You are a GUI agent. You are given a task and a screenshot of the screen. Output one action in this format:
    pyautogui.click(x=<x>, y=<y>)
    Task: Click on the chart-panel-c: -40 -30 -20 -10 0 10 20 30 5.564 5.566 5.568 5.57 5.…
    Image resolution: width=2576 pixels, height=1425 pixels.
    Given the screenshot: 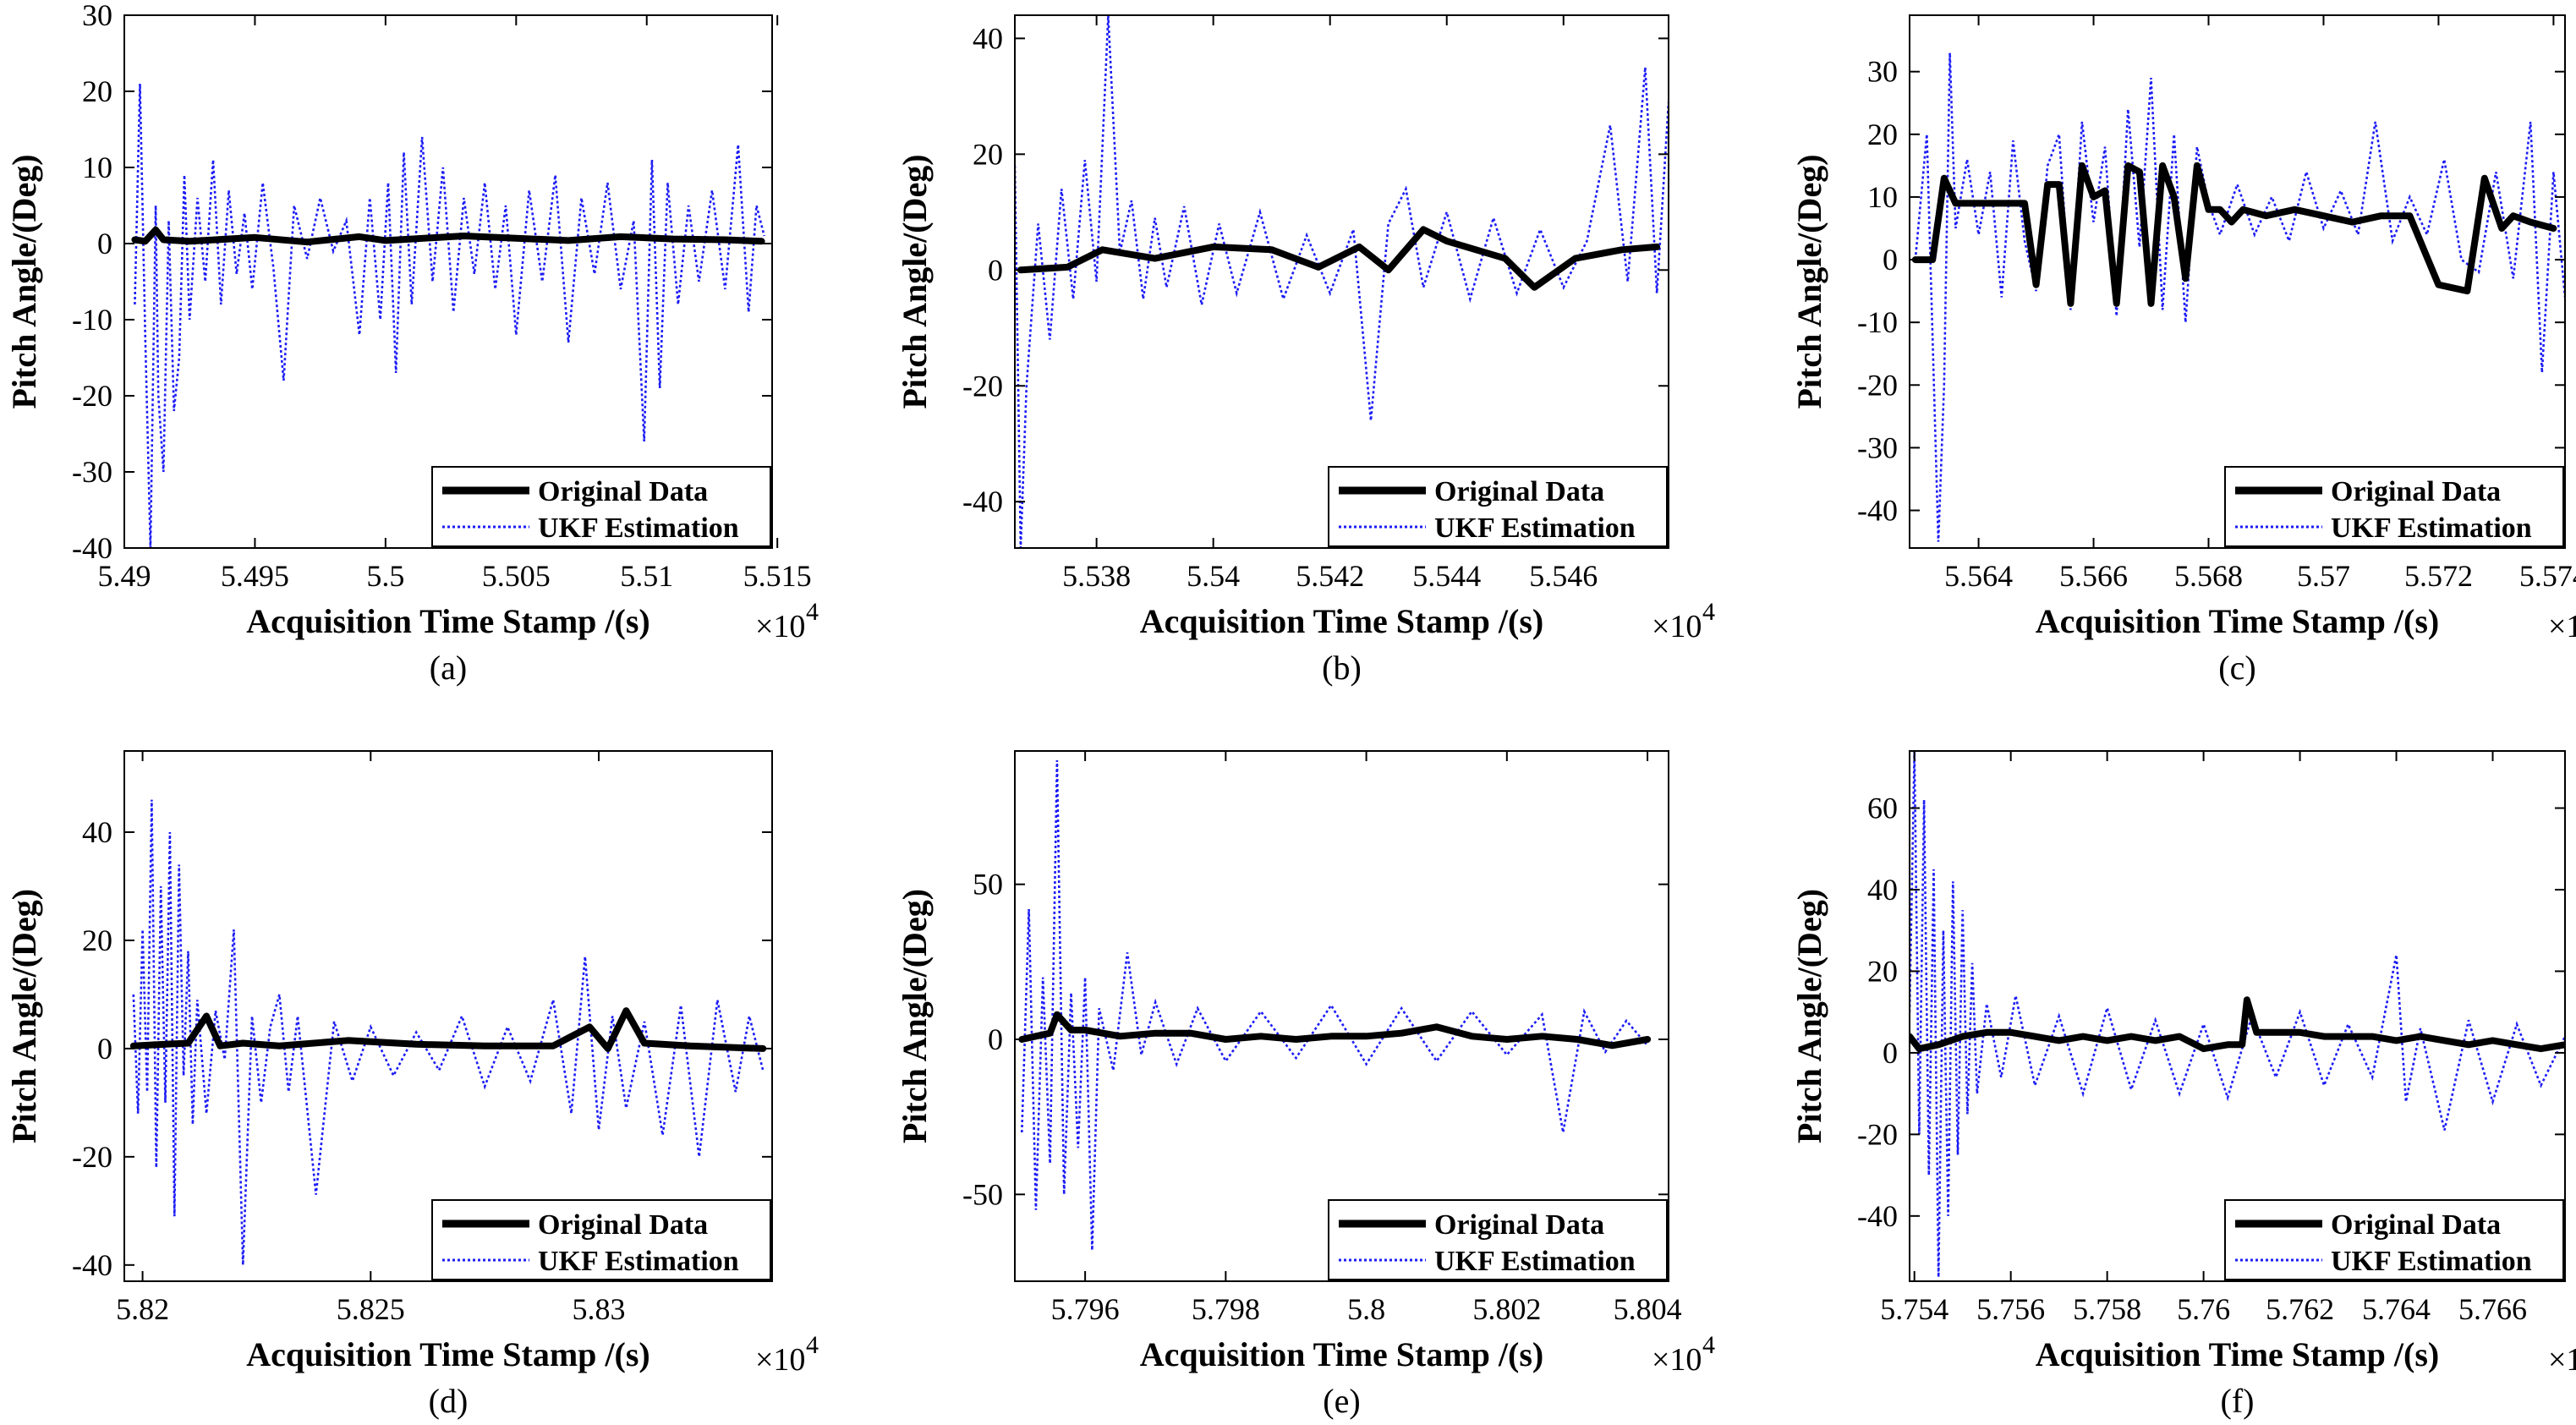 What is the action you would take?
    pyautogui.click(x=2183, y=350)
    